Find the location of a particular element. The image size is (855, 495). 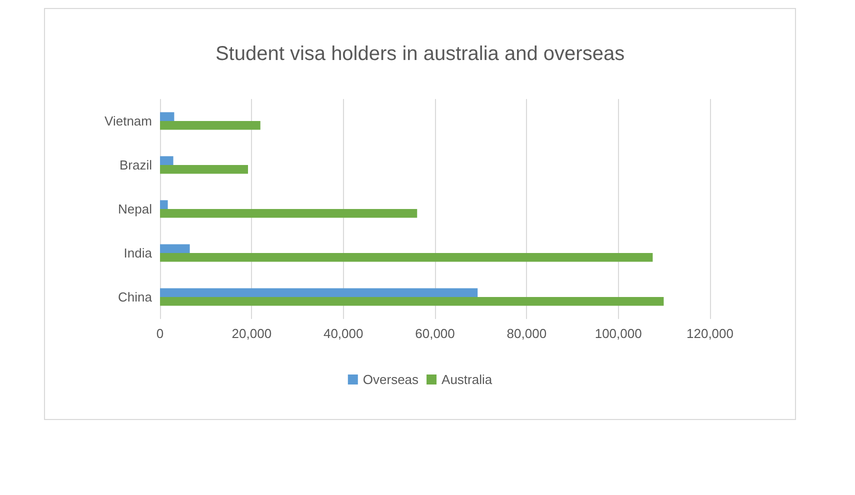

y-tick-label: Brazil is located at coordinates (135, 165).